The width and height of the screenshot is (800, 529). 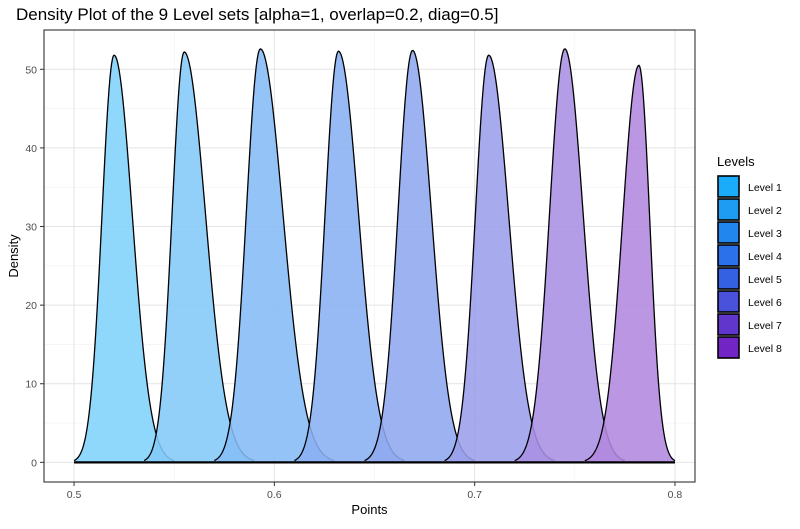 I want to click on x-tick-label: 0.6, so click(x=274, y=495).